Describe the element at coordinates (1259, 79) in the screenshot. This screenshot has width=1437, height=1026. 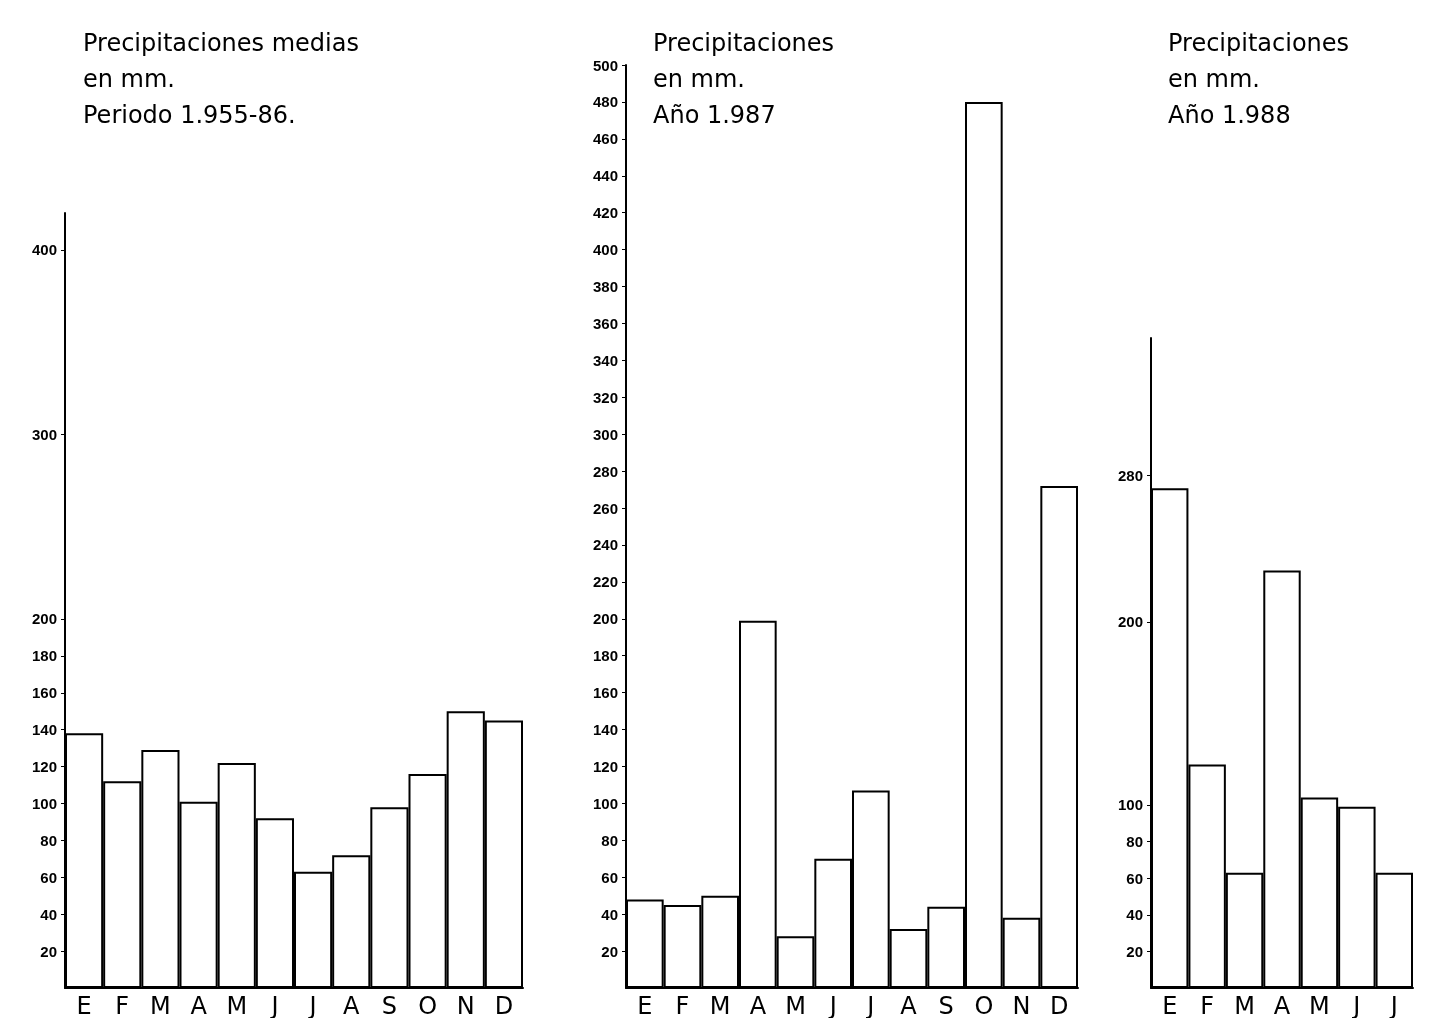
I see `chart-title: Precipitaciones en mm. Año 1.988` at that location.